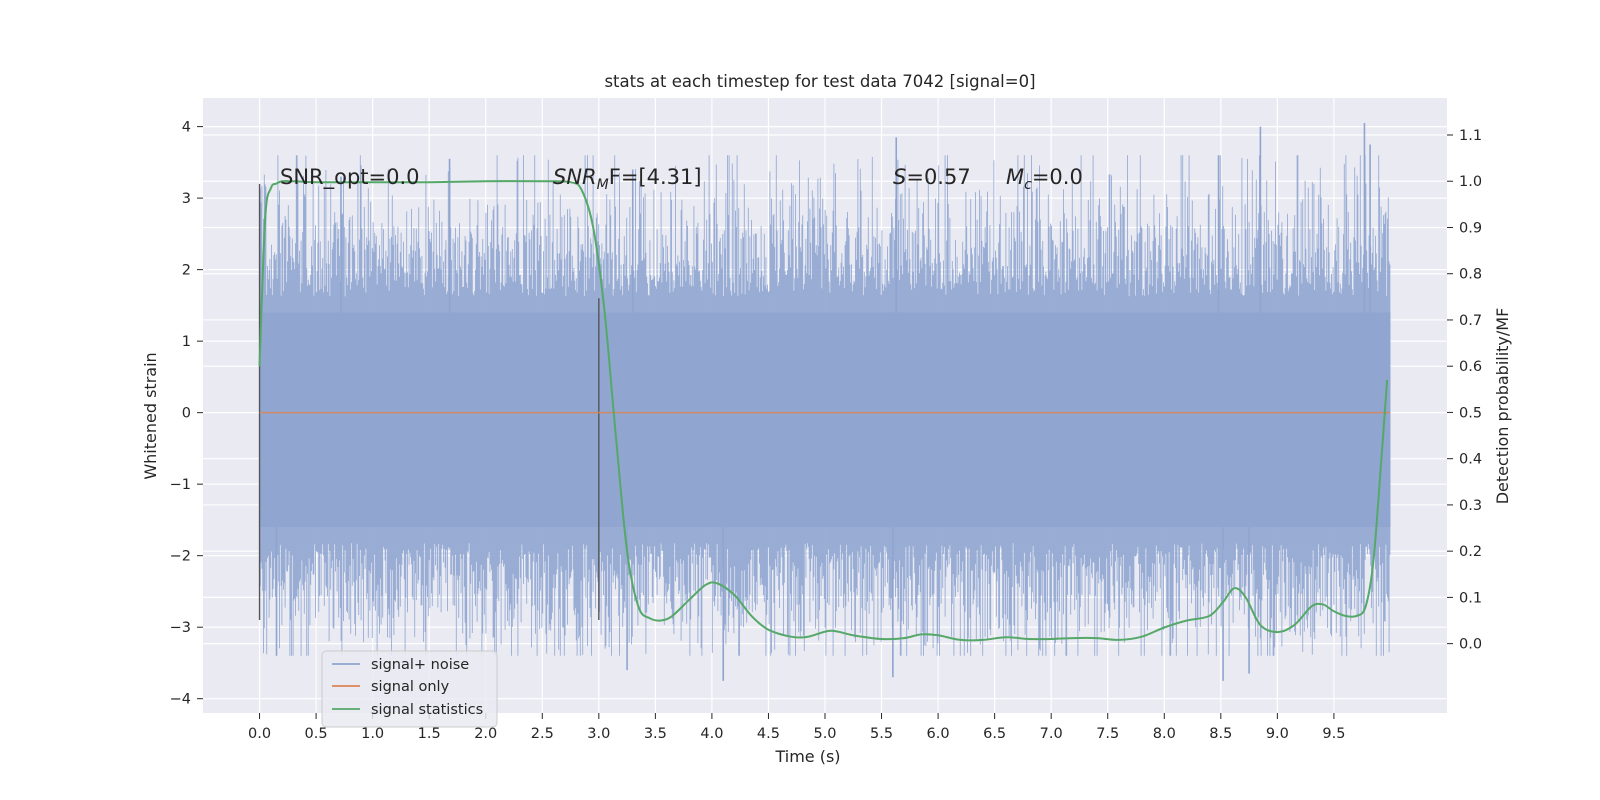 This screenshot has width=1600, height=800. I want to click on y2-tick-label: 0.1, so click(1470, 598).